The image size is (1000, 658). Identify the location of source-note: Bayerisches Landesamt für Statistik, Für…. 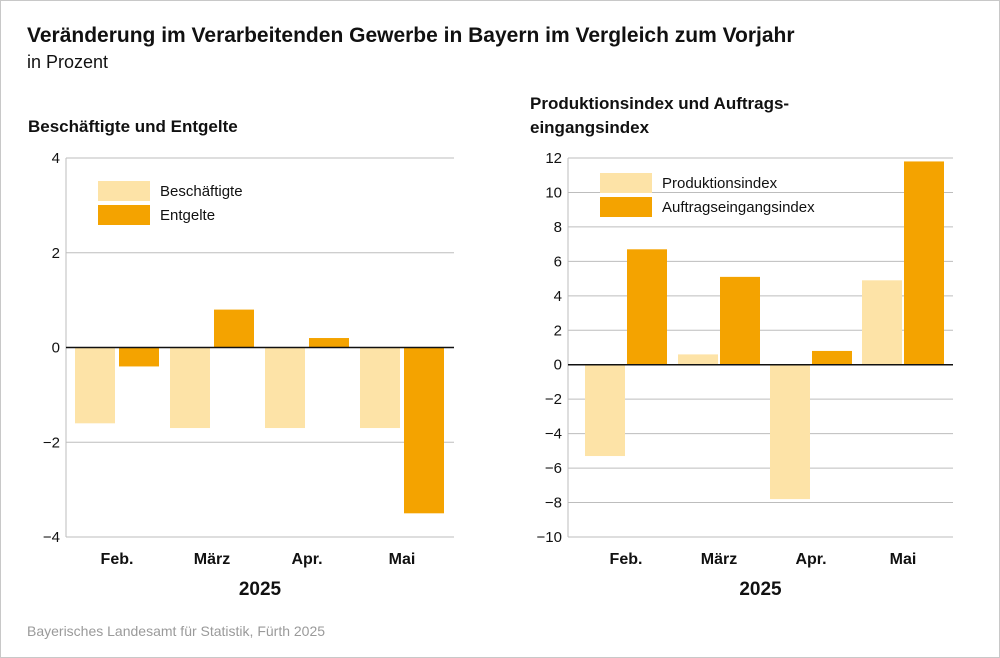
(176, 631).